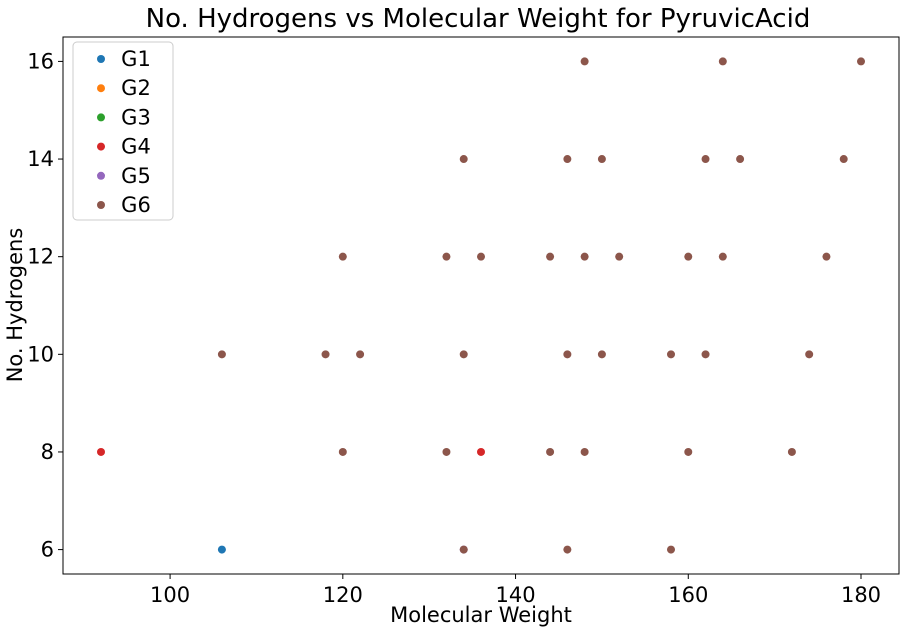 Image resolution: width=906 pixels, height=631 pixels. I want to click on y-tick-label: 16, so click(40, 61).